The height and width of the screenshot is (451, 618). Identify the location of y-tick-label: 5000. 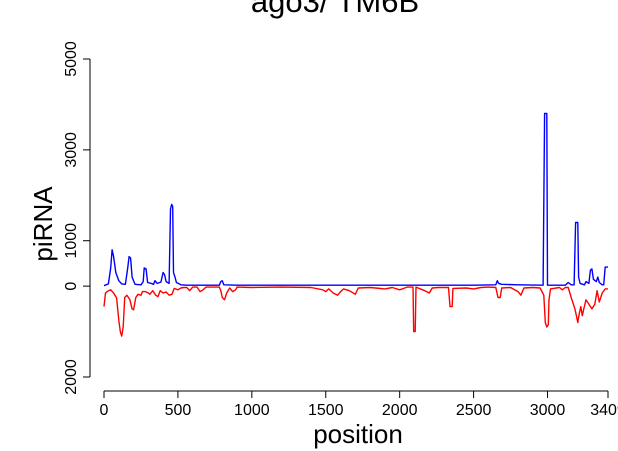
(71, 59).